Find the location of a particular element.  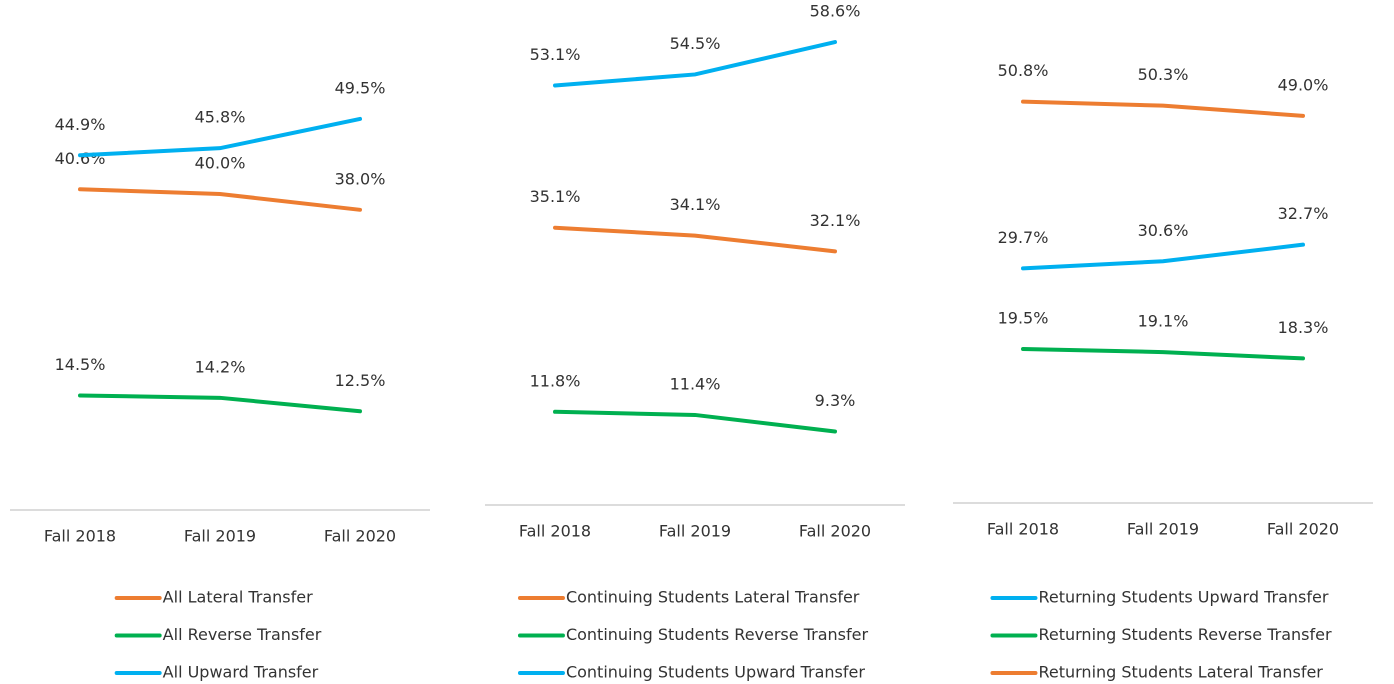

data-label: 9.3% is located at coordinates (835, 400).